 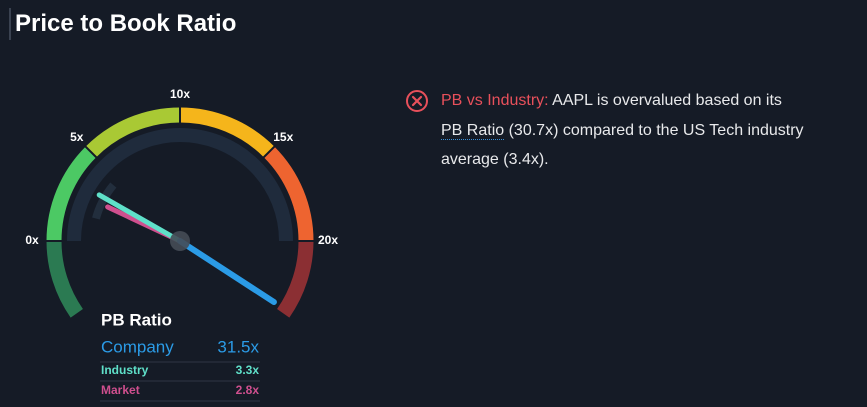 I want to click on legend-name: Company, so click(x=137, y=346).